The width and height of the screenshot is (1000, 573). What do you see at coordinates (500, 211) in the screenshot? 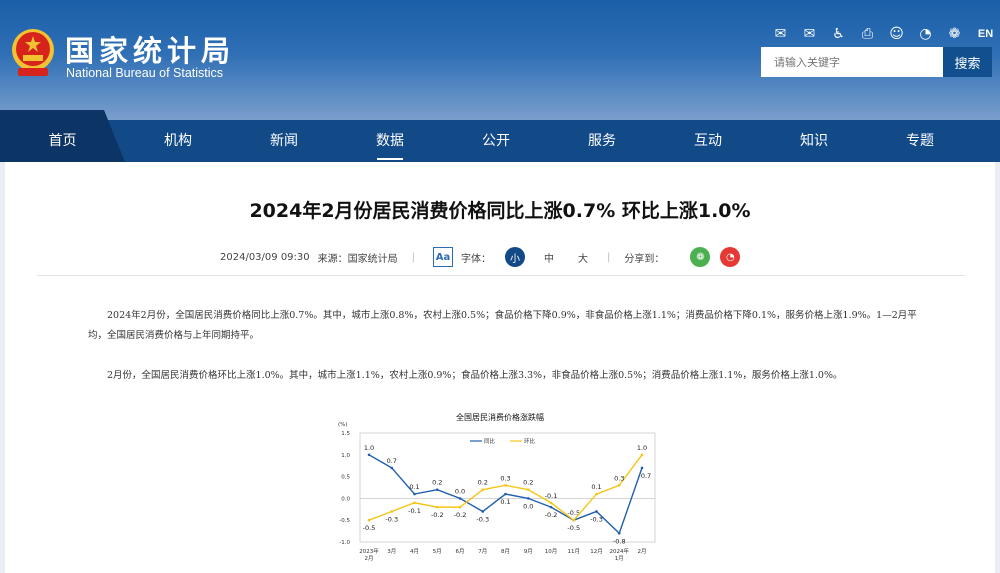
I see `article-title: 2024年2月份居民消费价格同比上涨0.7% 环比上涨1.0%` at bounding box center [500, 211].